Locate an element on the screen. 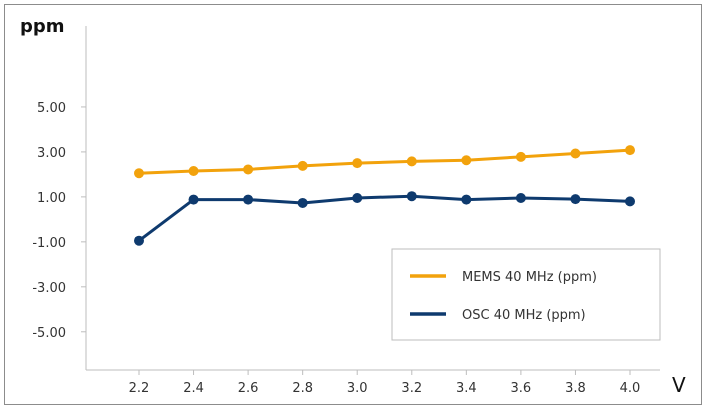 The height and width of the screenshot is (410, 707). legend: MEMS 40 MHz (ppm) OSC 40 MHz (ppm) is located at coordinates (526, 294).